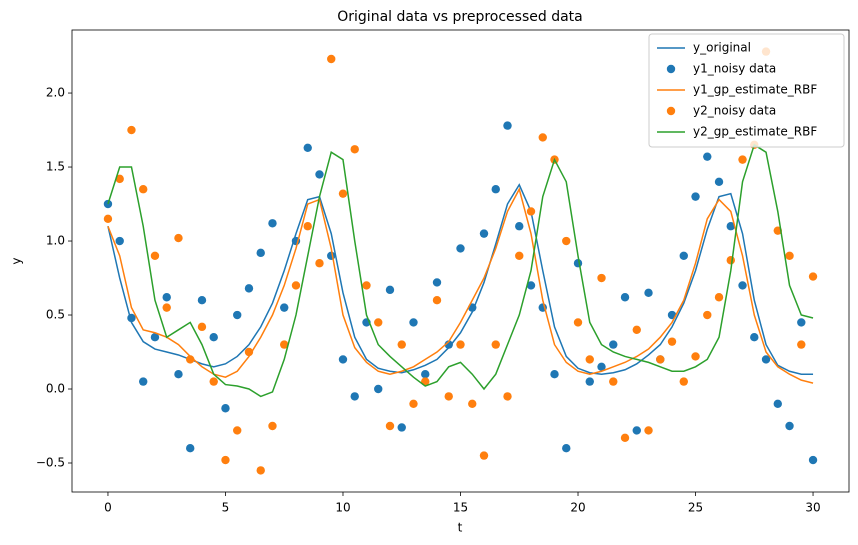 The image size is (858, 545). Describe the element at coordinates (226, 508) in the screenshot. I see `x-tick-label: 5` at that location.